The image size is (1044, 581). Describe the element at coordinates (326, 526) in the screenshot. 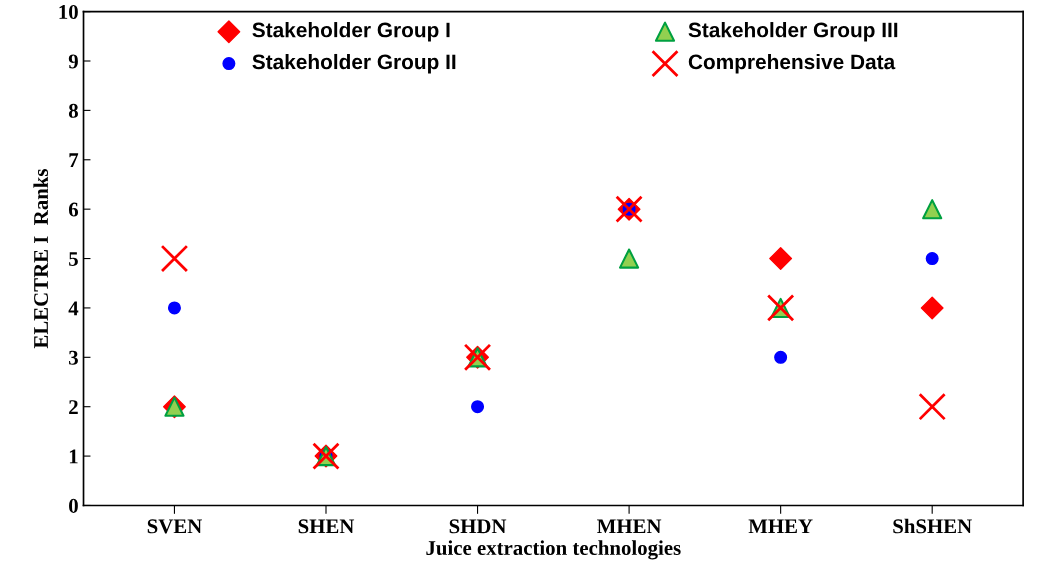

I see `x-tick-label: SHEN` at that location.